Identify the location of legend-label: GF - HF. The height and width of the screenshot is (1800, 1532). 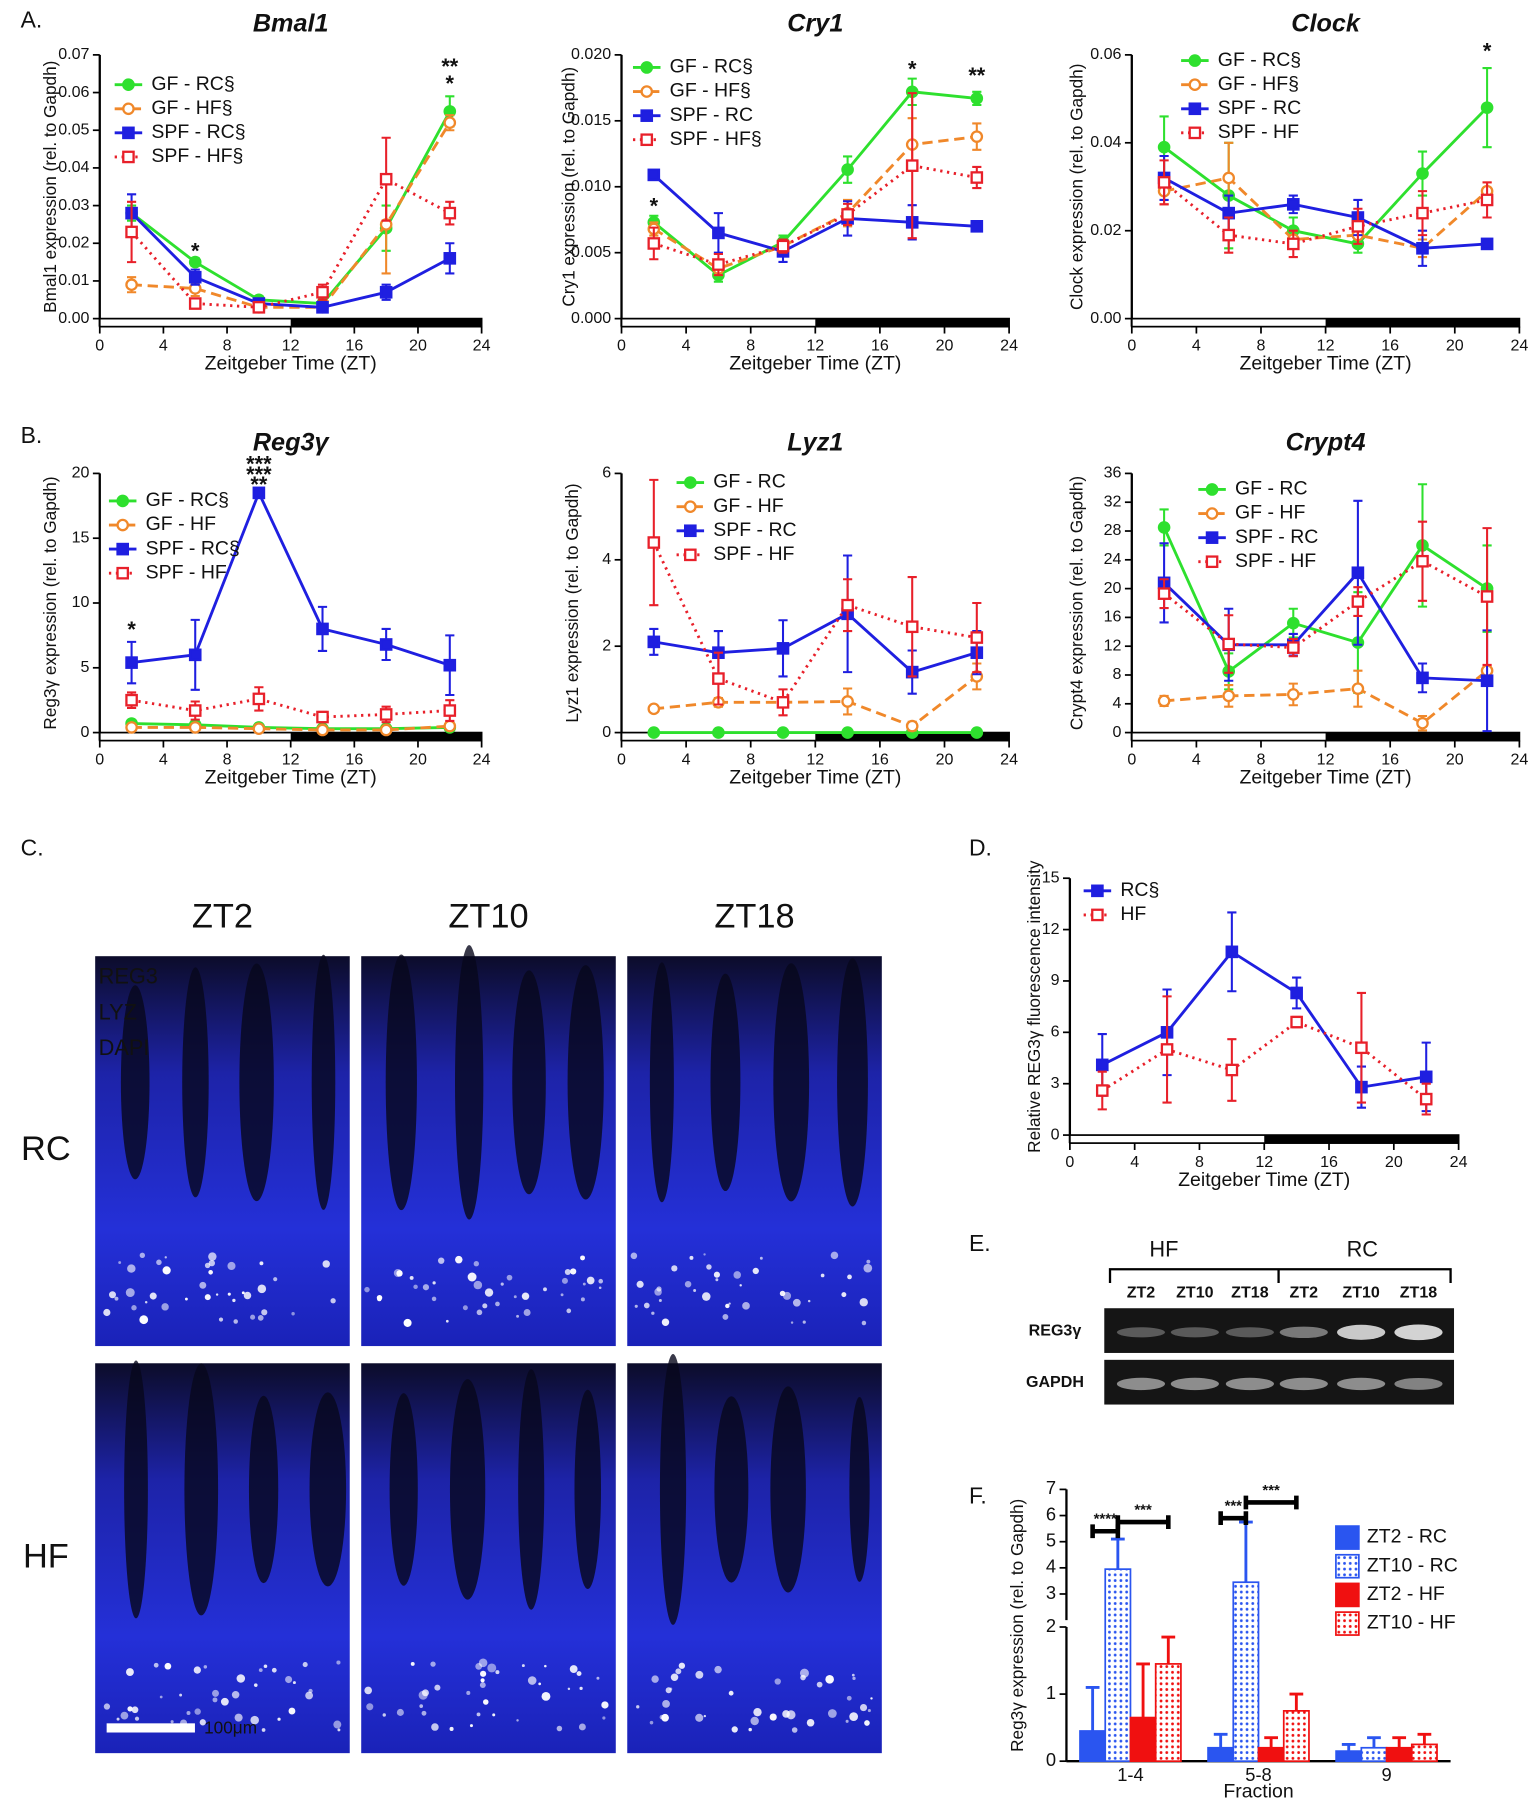
(748, 506).